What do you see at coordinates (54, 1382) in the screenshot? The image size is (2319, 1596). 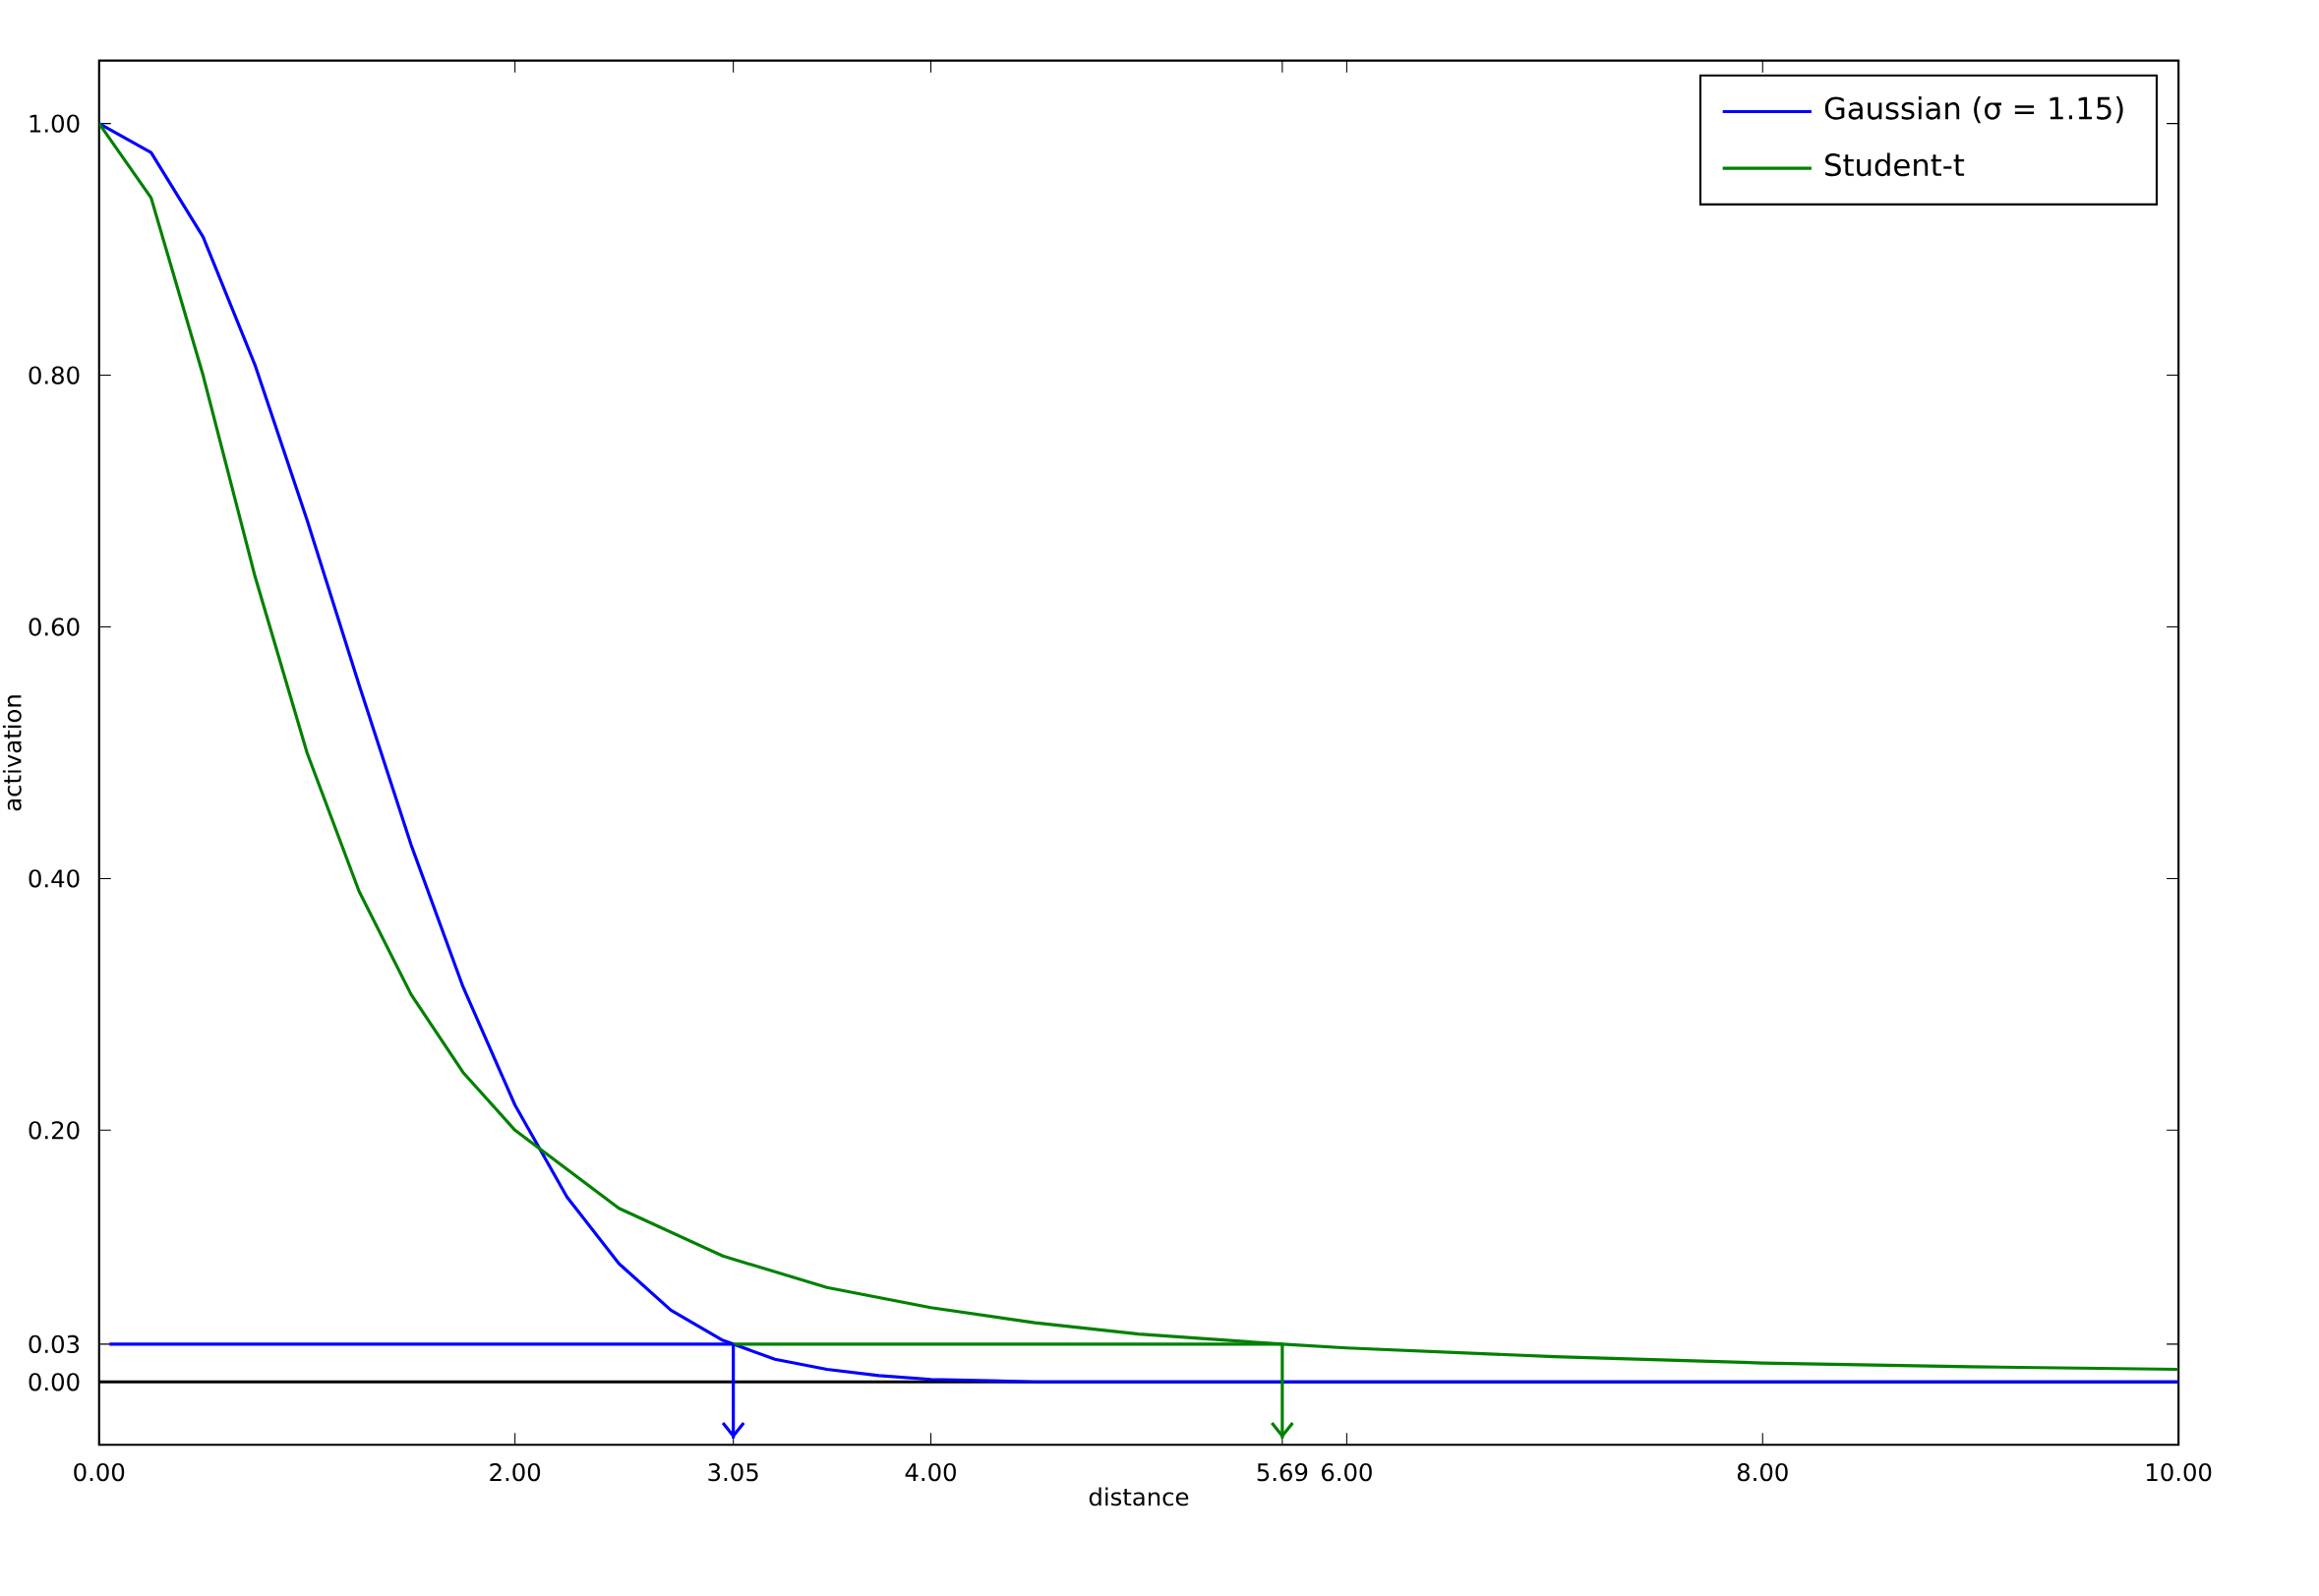 I see `y-tick-label: 0.00` at bounding box center [54, 1382].